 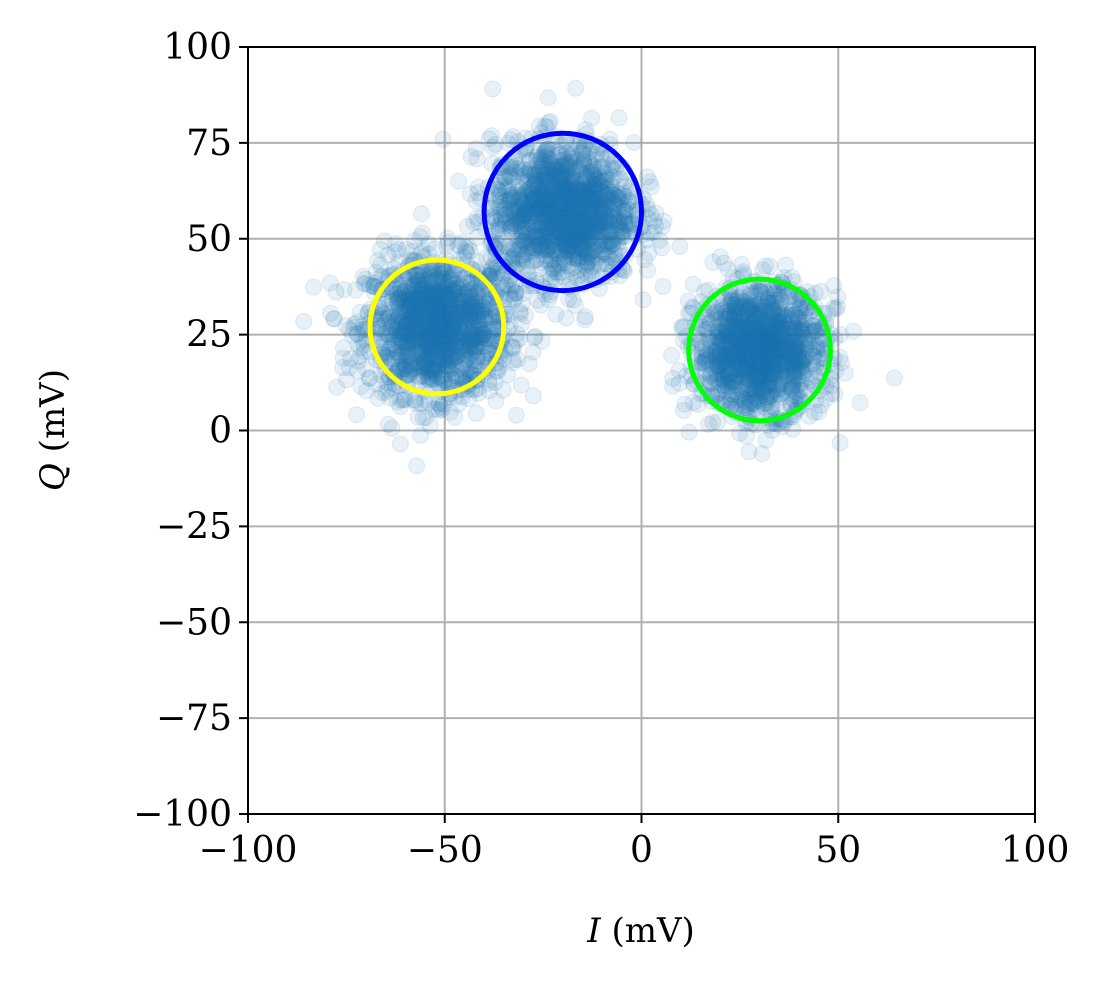 I want to click on y-axis-label: Q (mV), so click(x=53, y=430).